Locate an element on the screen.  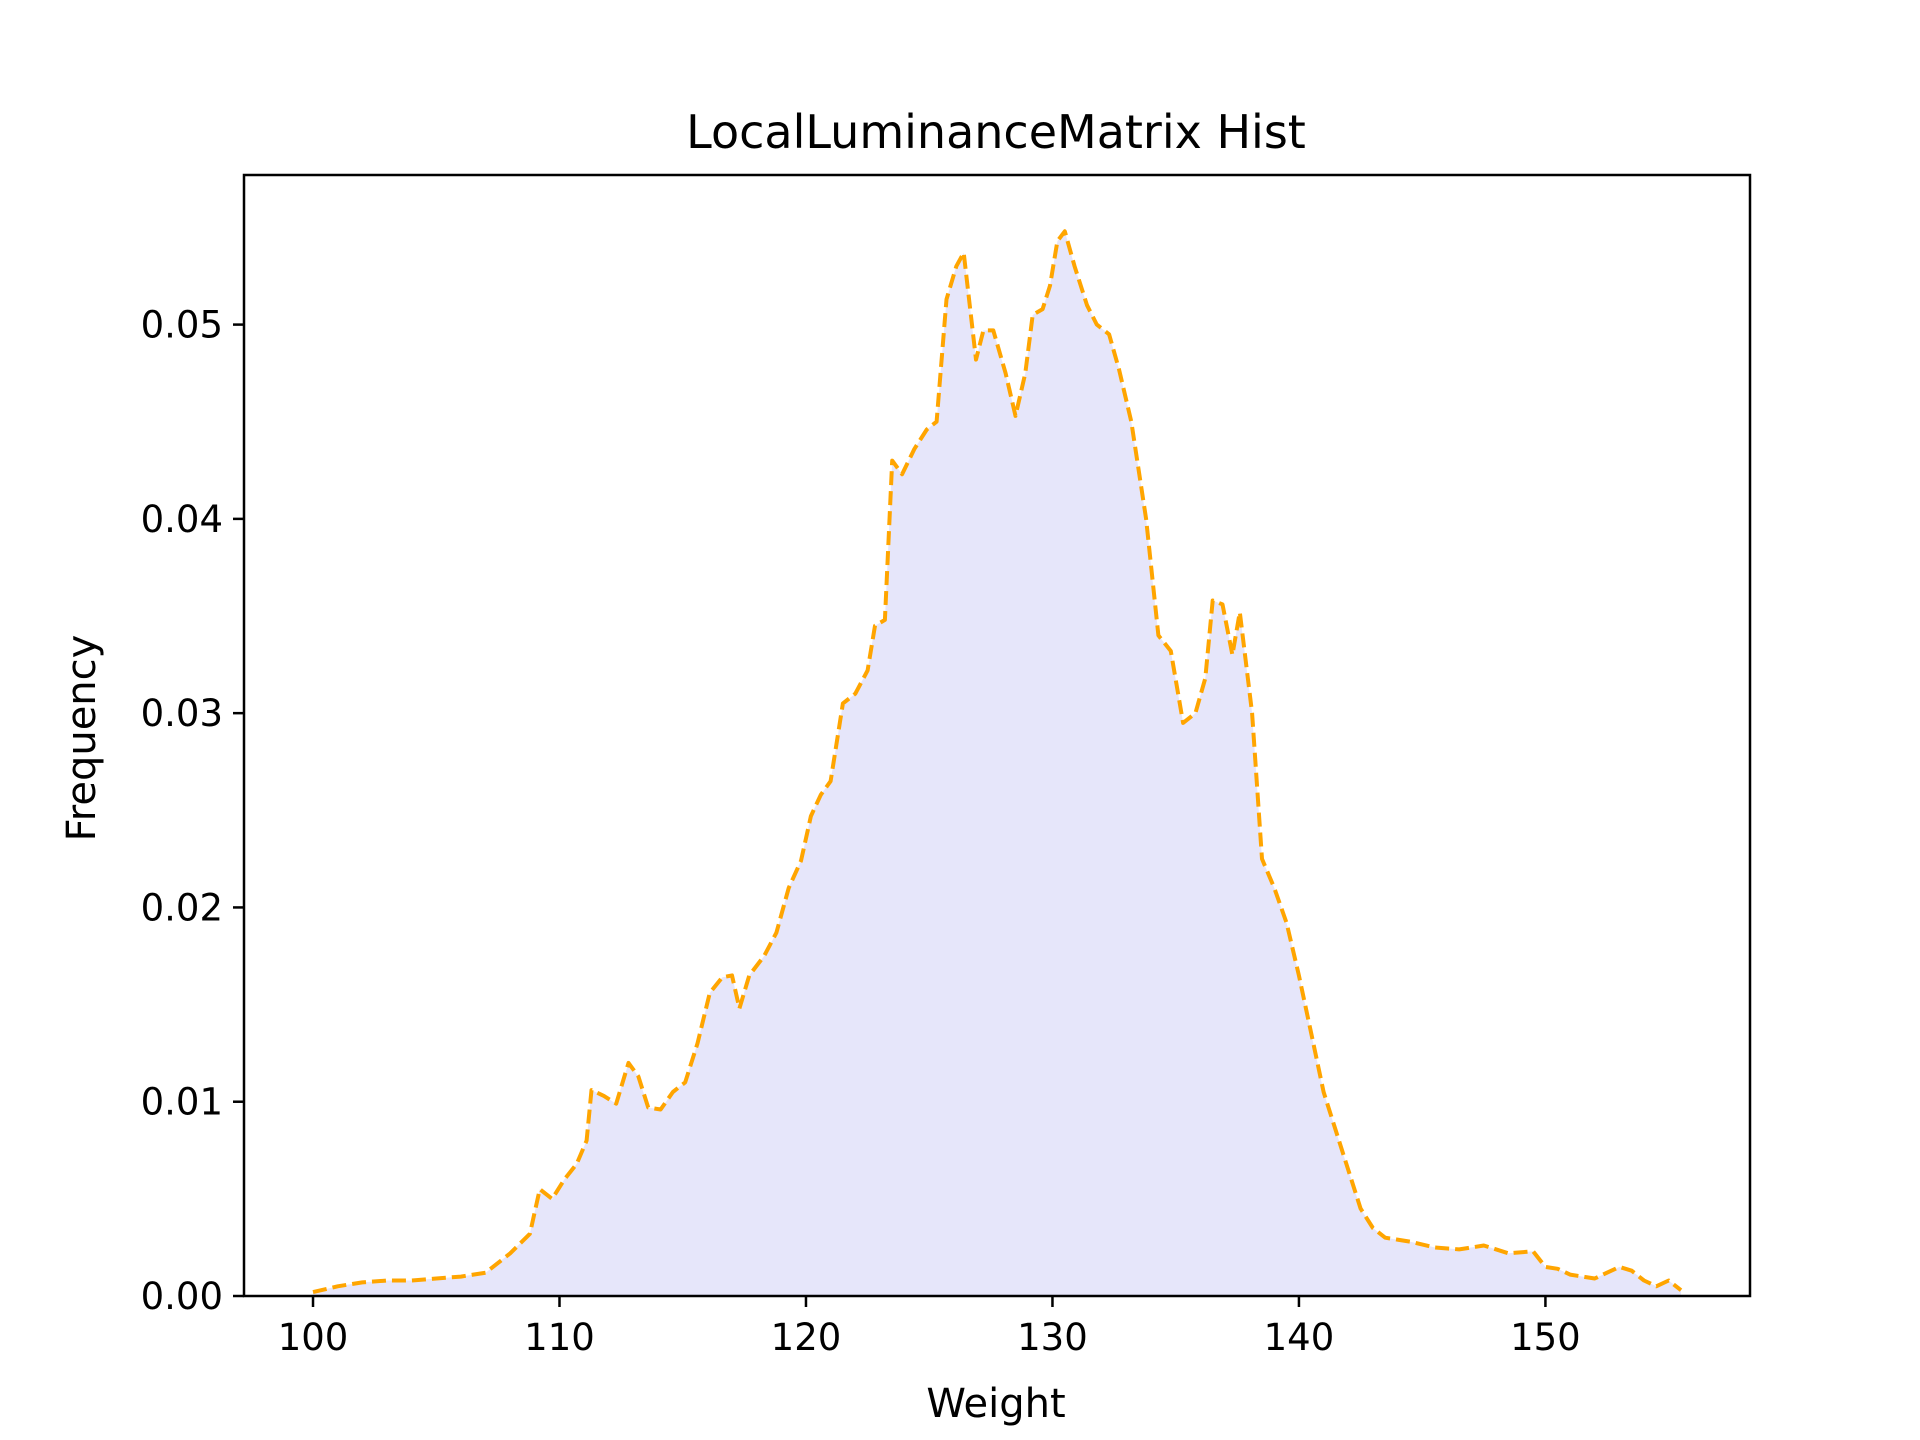
y-tick-label: 0.00 is located at coordinates (182, 1296).